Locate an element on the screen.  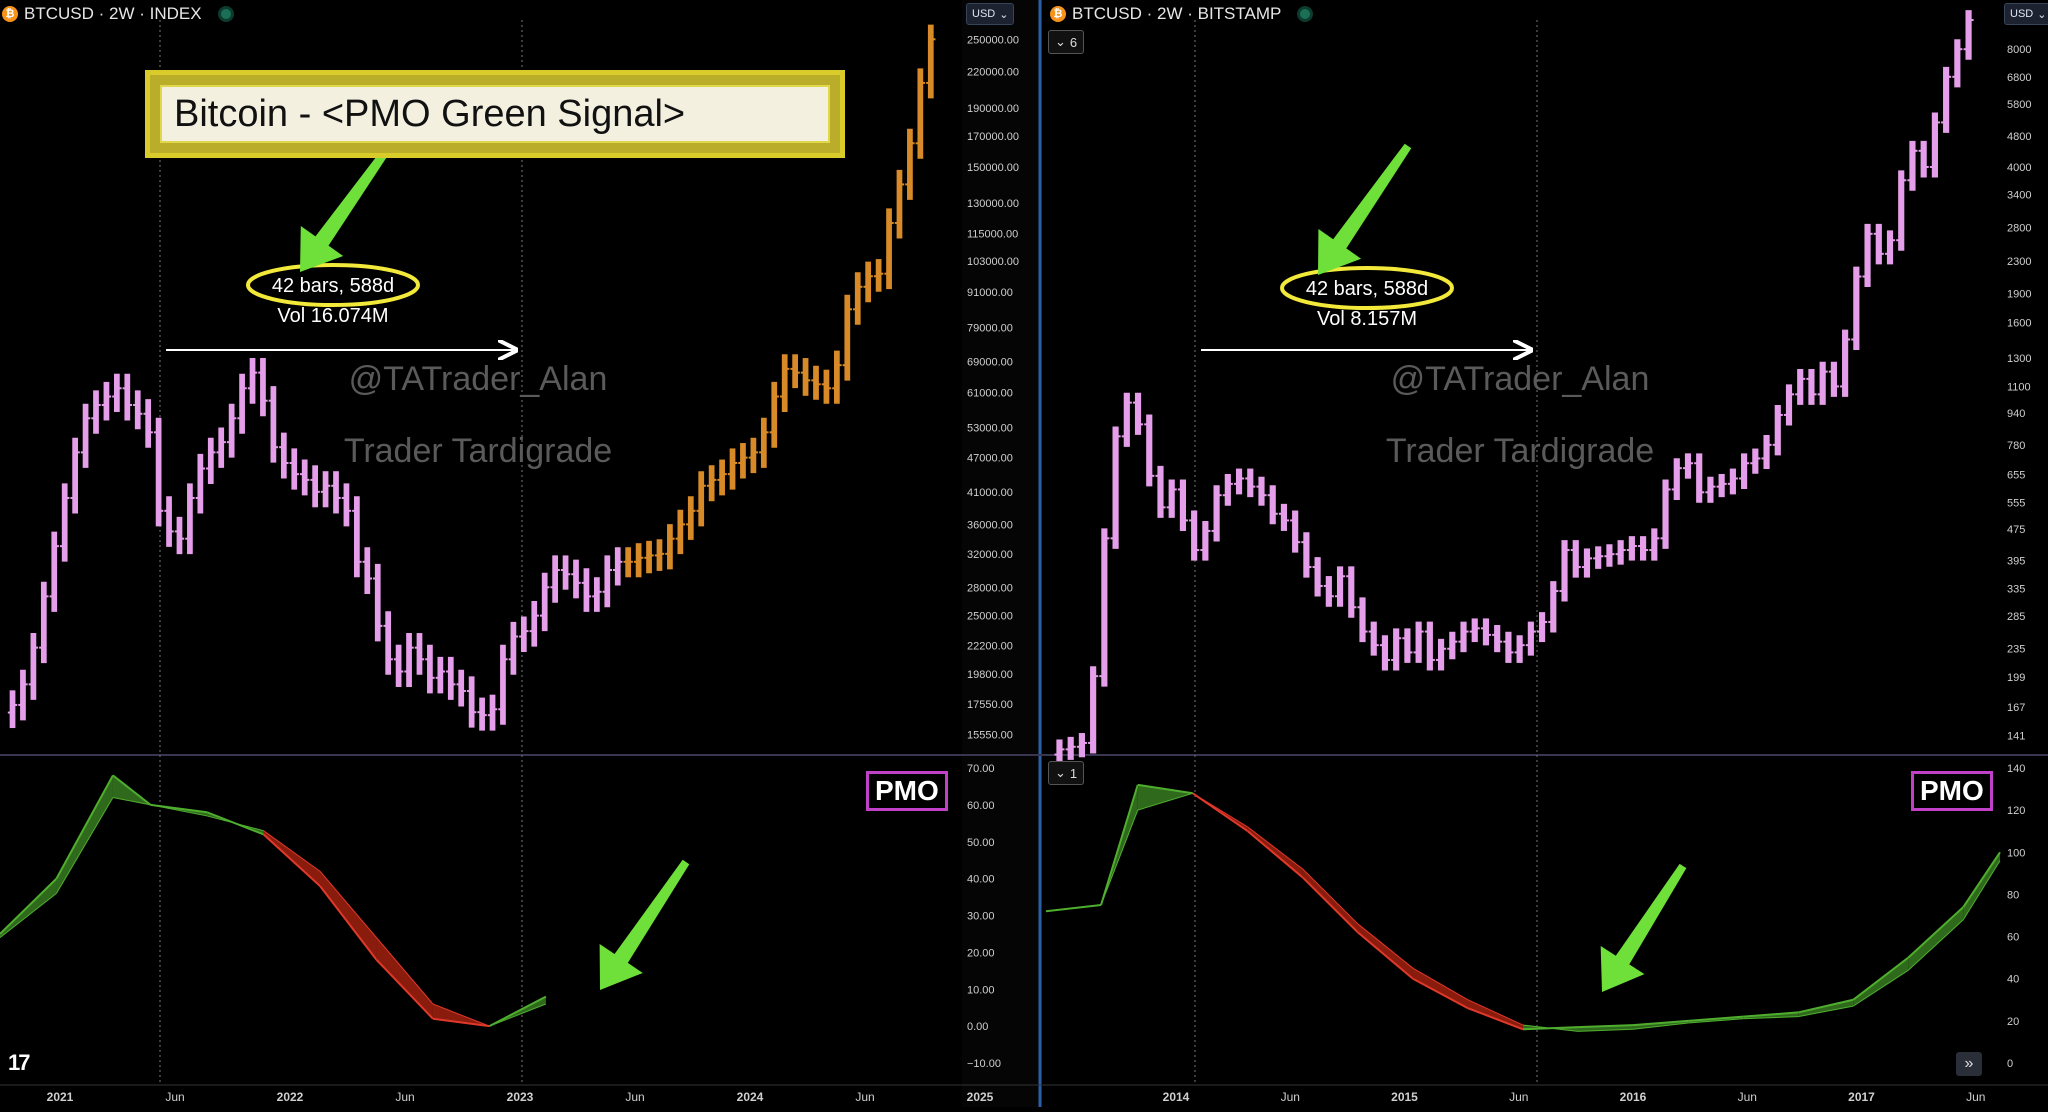
price-tick-label: 79000.00 is located at coordinates (990, 329).